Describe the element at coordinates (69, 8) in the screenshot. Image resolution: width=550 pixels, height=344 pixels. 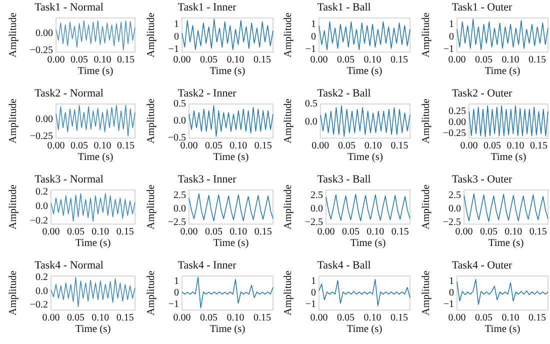
I see `chart-title: Task1 - Normal` at that location.